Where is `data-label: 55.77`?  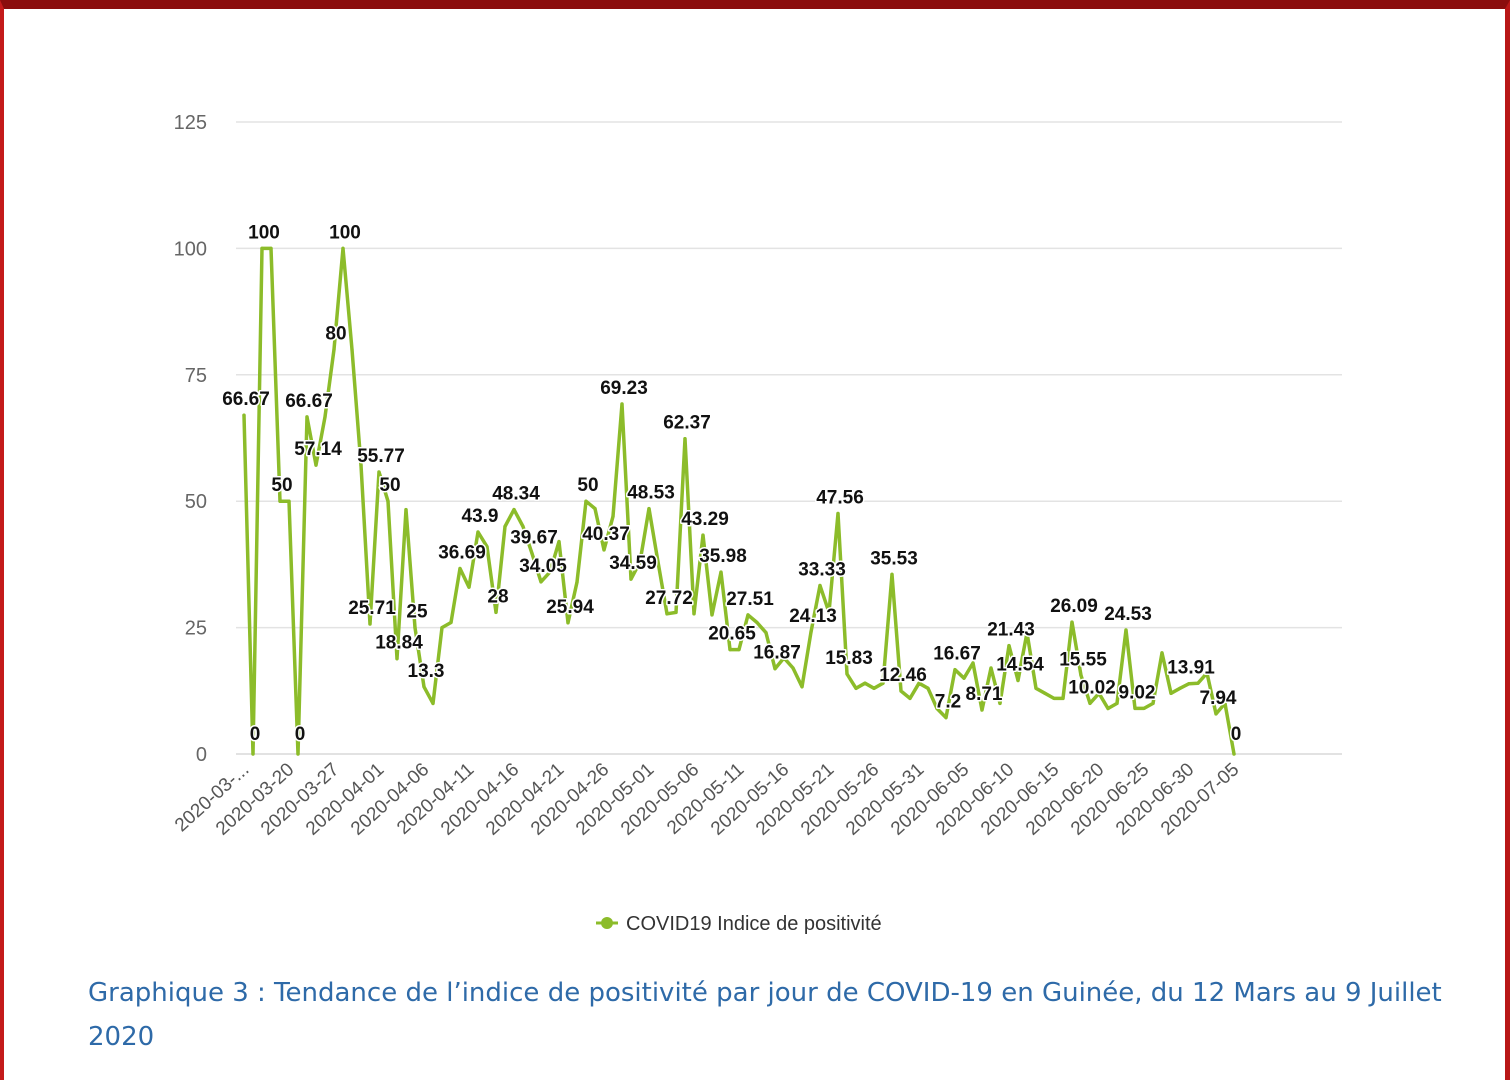 data-label: 55.77 is located at coordinates (381, 456).